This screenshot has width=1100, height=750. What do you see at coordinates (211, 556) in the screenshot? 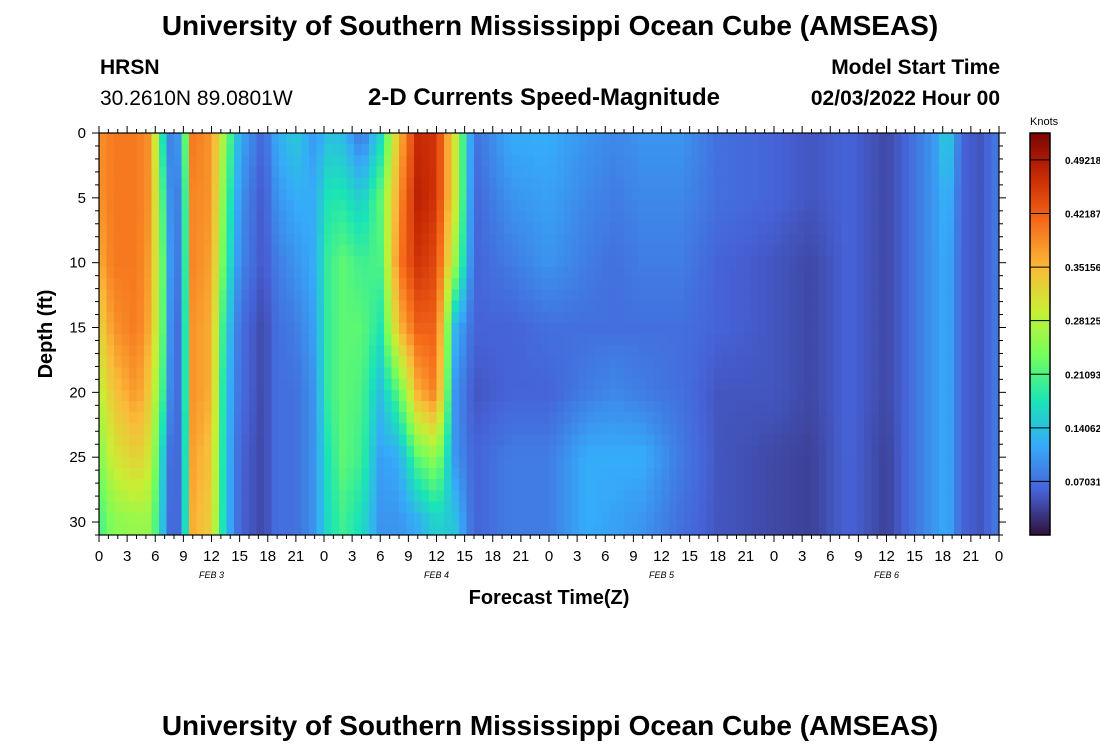
I see `x-tick-label: 12` at bounding box center [211, 556].